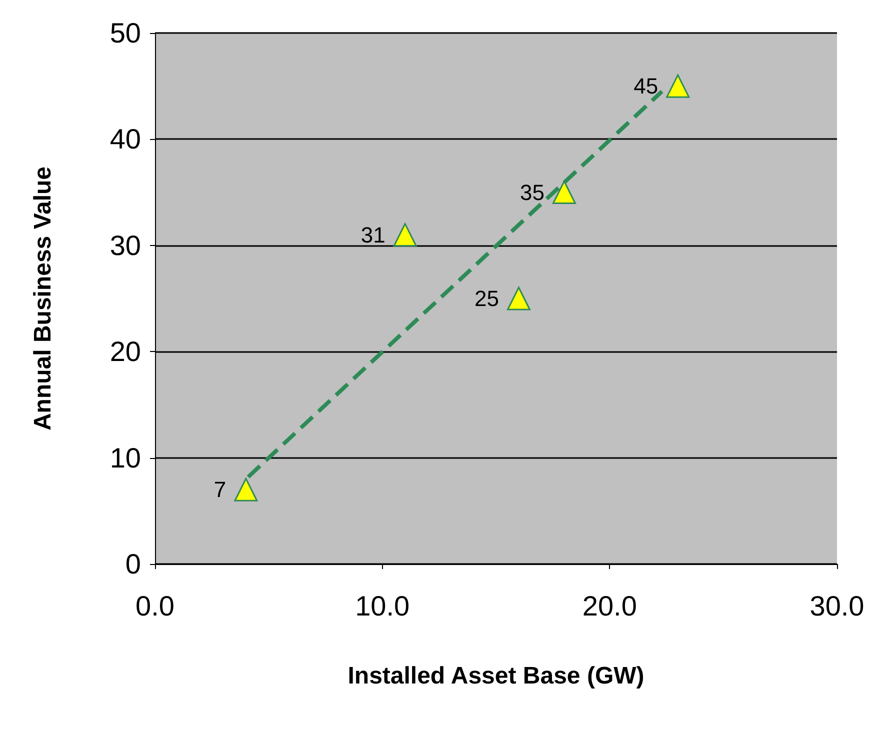 This screenshot has width=886, height=736. What do you see at coordinates (125, 139) in the screenshot?
I see `y-tick-label: 40` at bounding box center [125, 139].